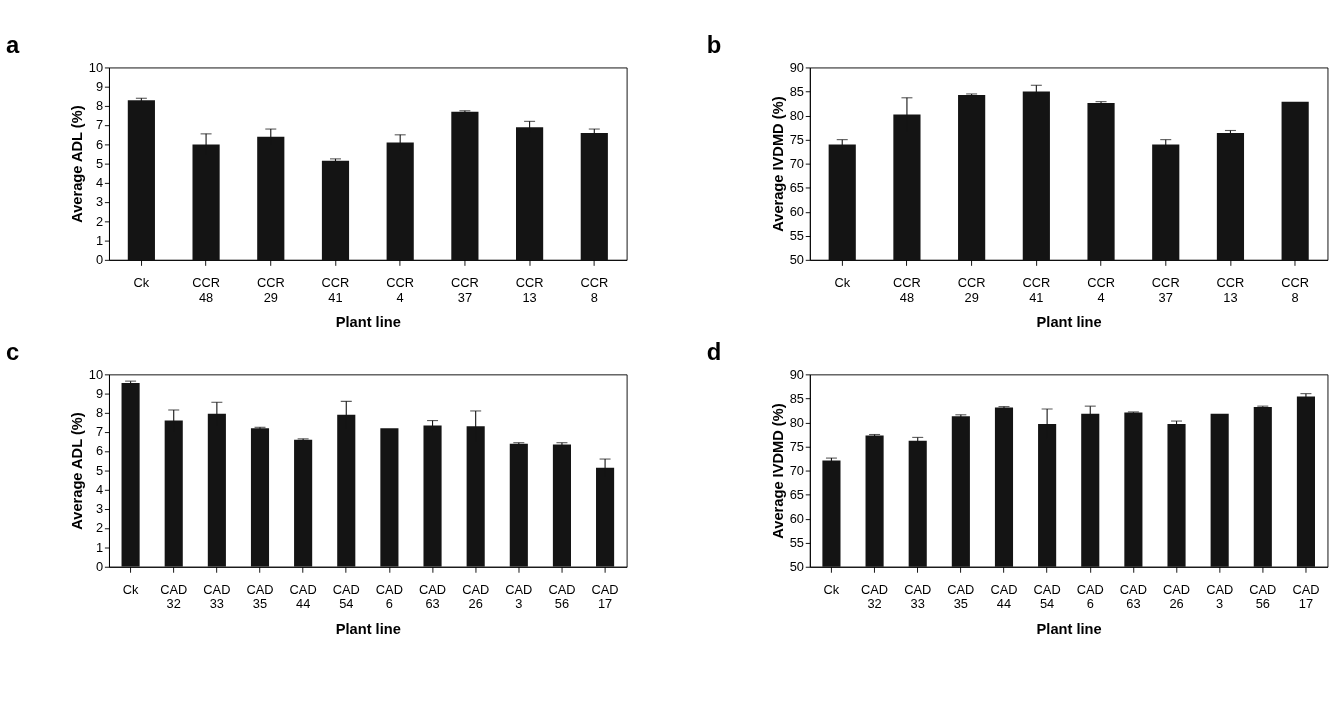  I want to click on chart-title: d, so click(714, 351).